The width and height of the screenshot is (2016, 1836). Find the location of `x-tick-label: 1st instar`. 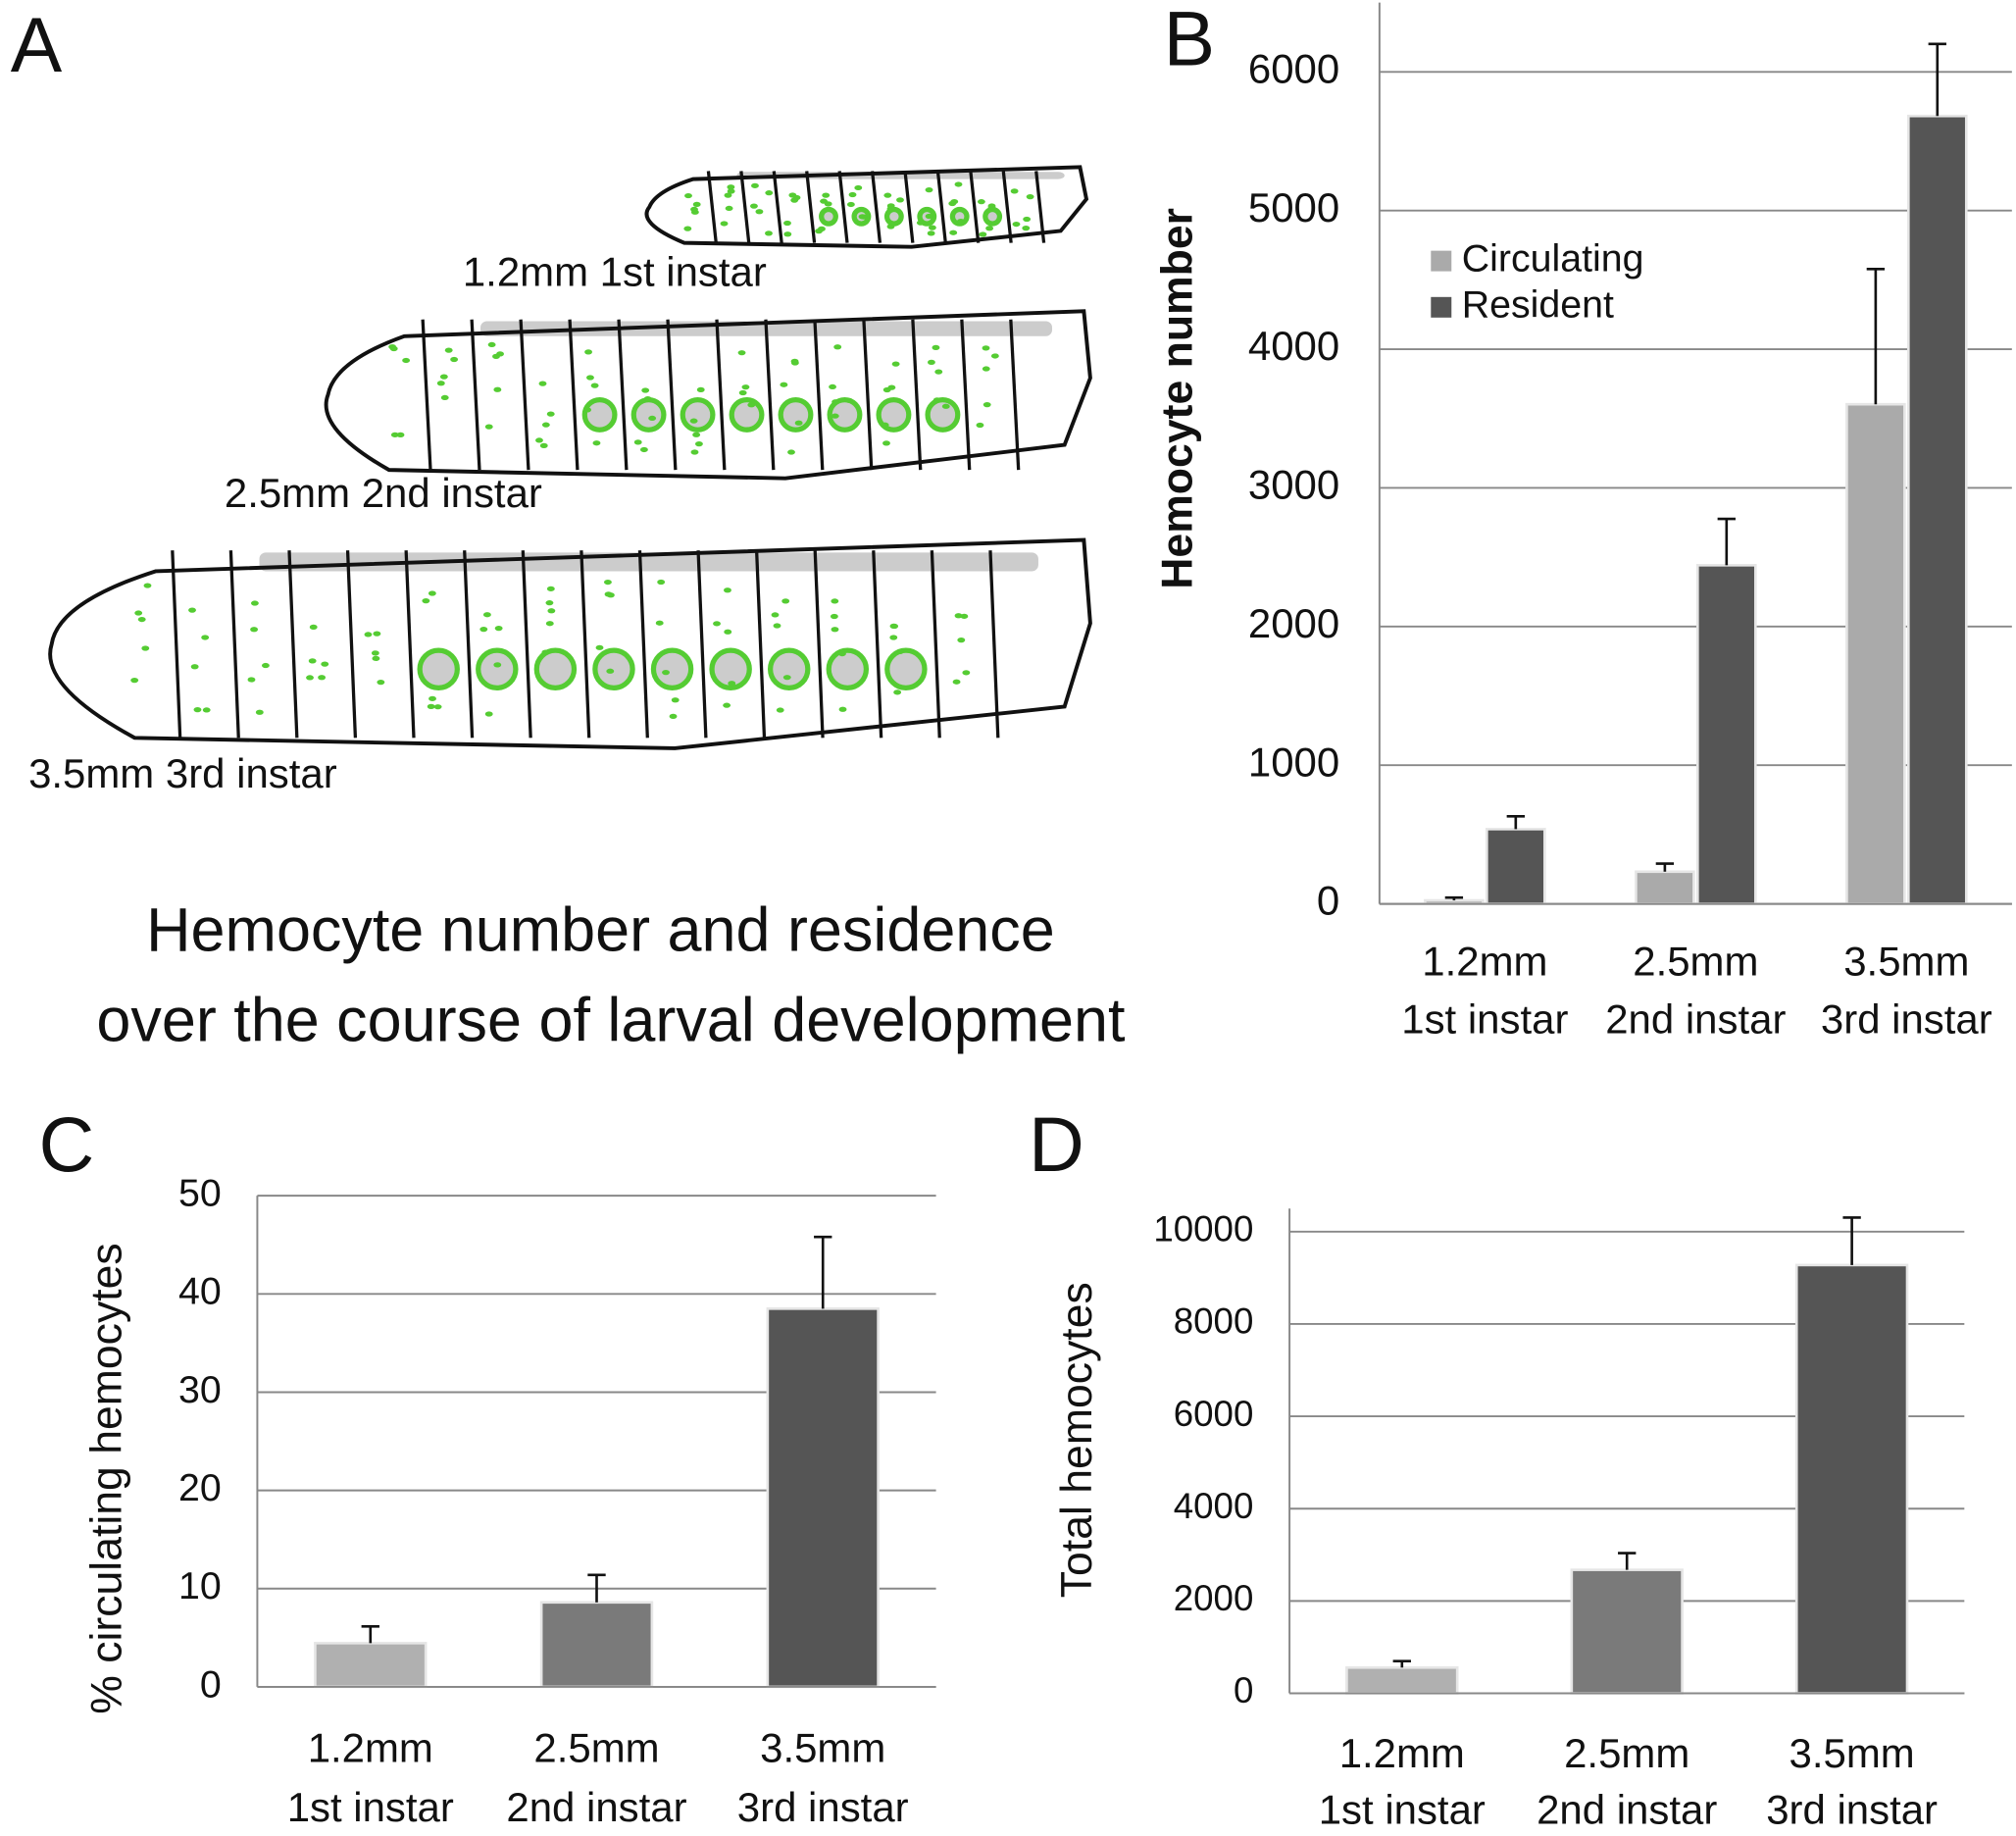

x-tick-label: 1st instar is located at coordinates (1402, 1809).